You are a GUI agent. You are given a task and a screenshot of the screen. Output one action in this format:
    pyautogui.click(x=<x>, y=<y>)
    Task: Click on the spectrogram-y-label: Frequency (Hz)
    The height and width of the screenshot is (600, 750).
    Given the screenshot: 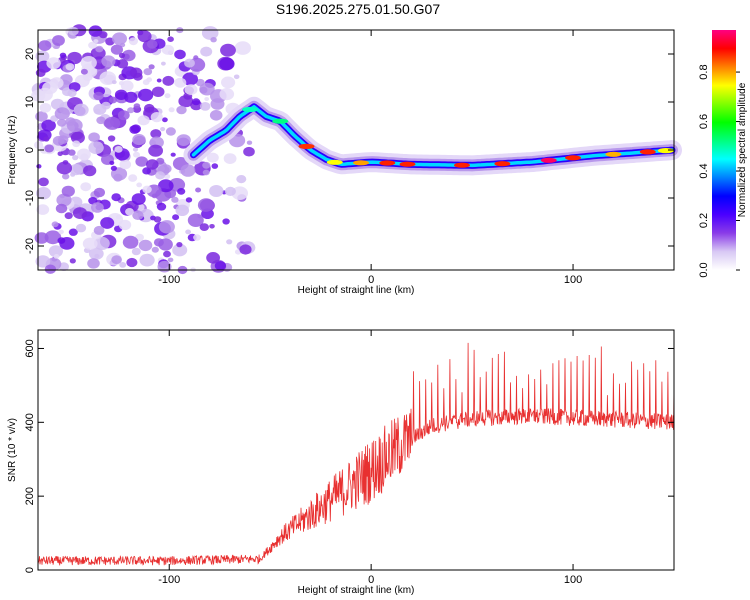 What is the action you would take?
    pyautogui.click(x=12, y=150)
    